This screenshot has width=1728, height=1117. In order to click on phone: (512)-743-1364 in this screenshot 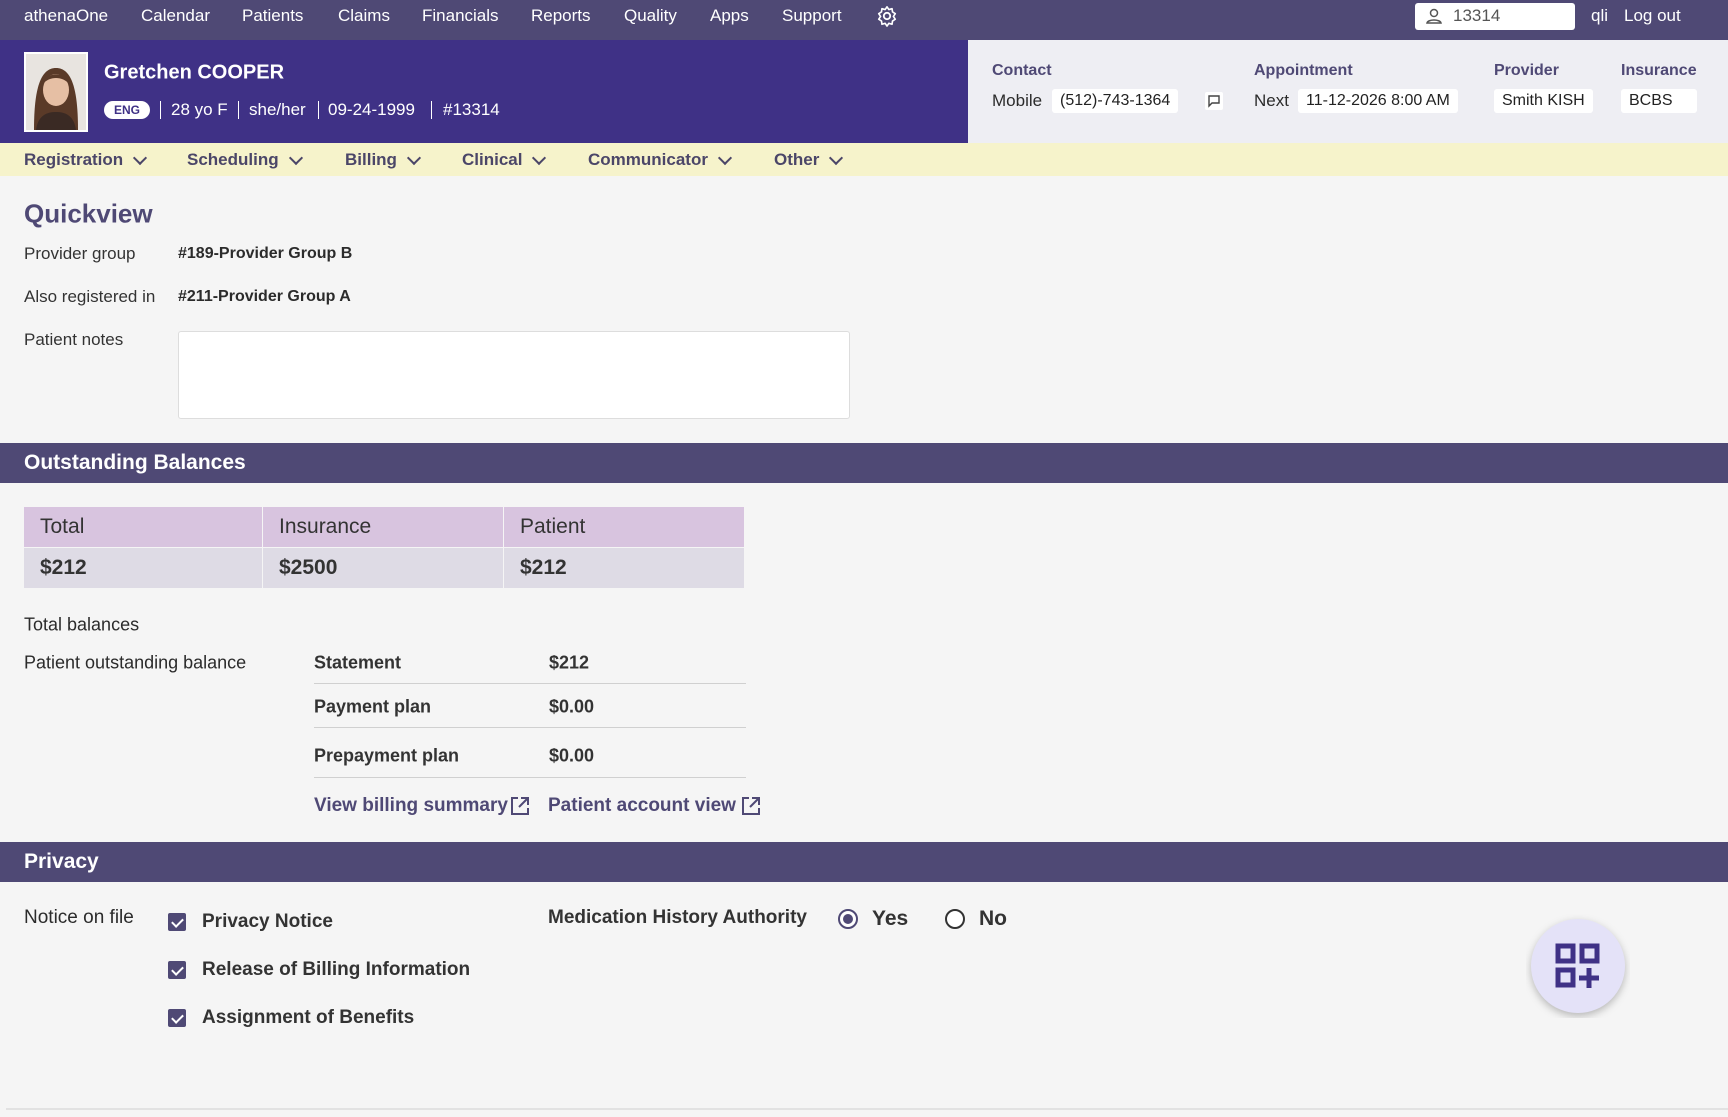, I will do `click(1115, 101)`.